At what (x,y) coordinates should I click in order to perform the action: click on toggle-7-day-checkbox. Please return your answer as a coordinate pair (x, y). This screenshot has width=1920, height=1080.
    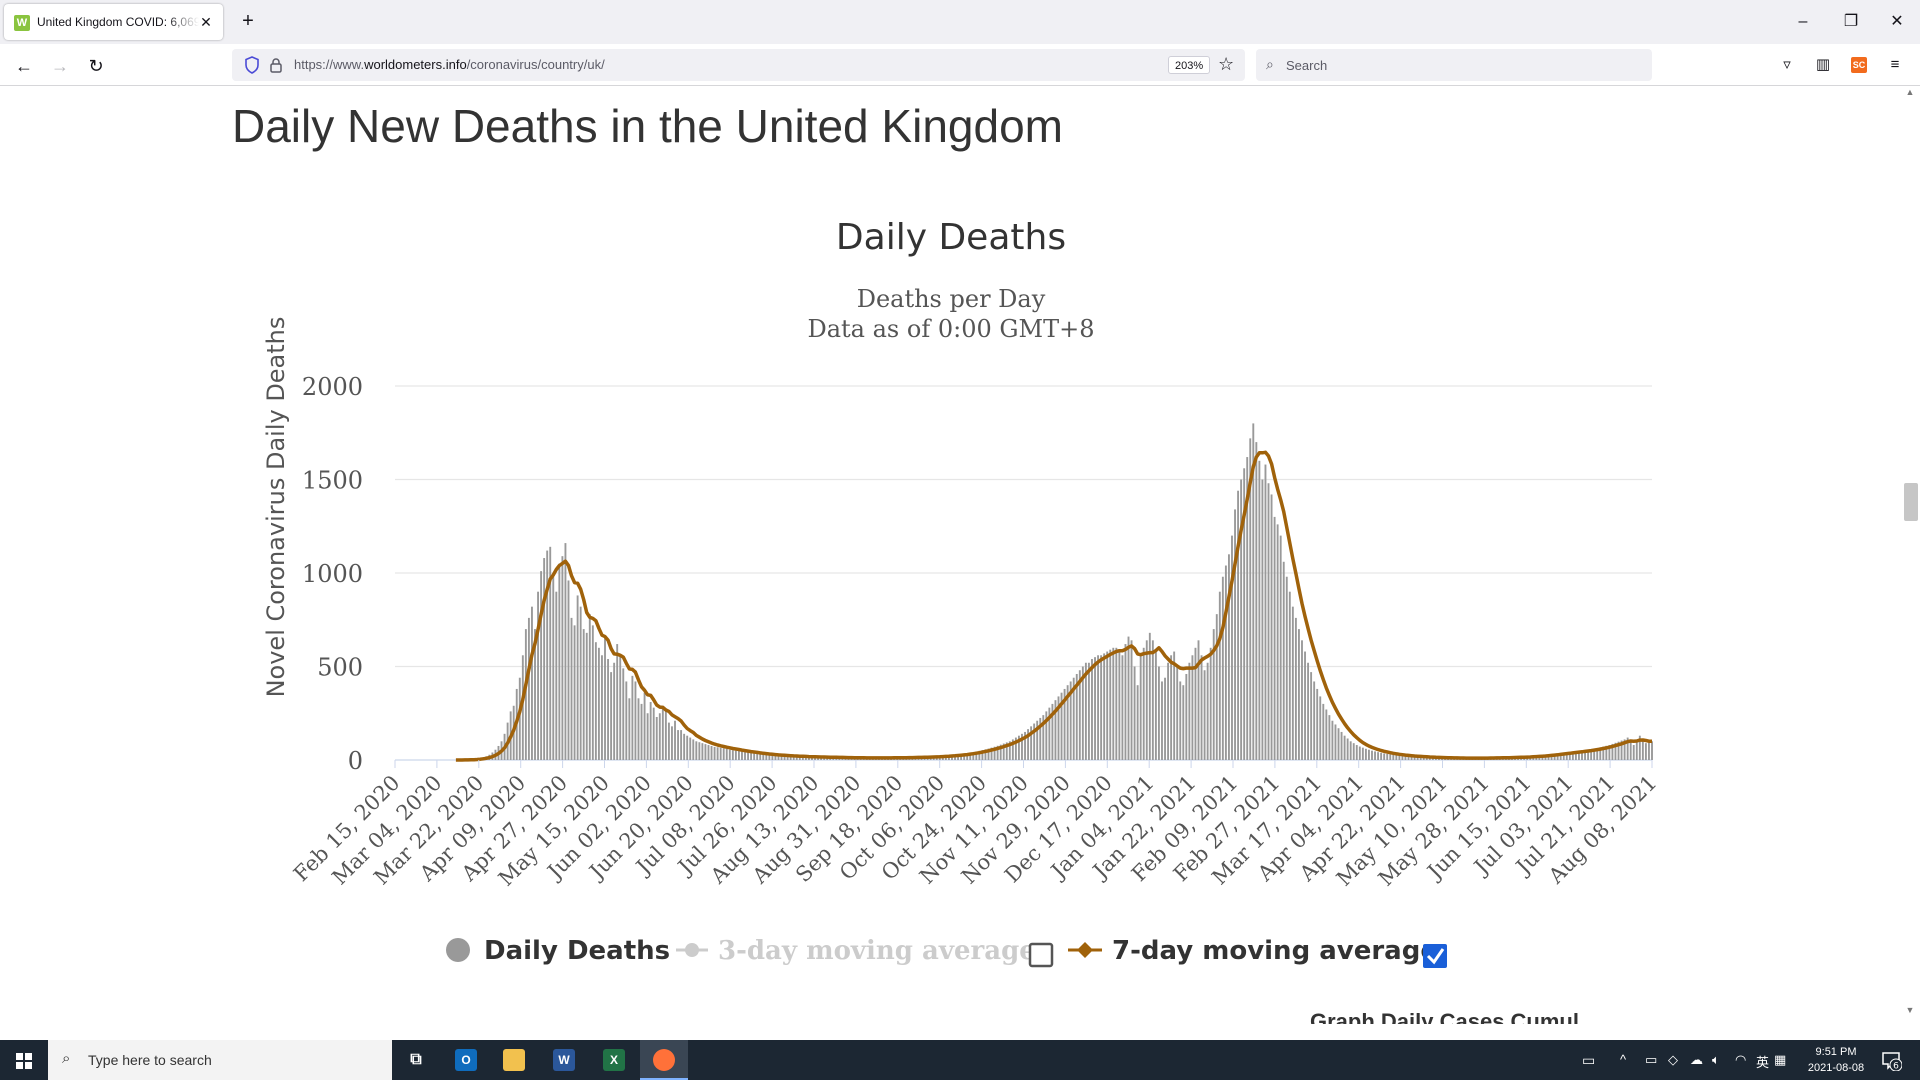
    Looking at the image, I should click on (1435, 956).